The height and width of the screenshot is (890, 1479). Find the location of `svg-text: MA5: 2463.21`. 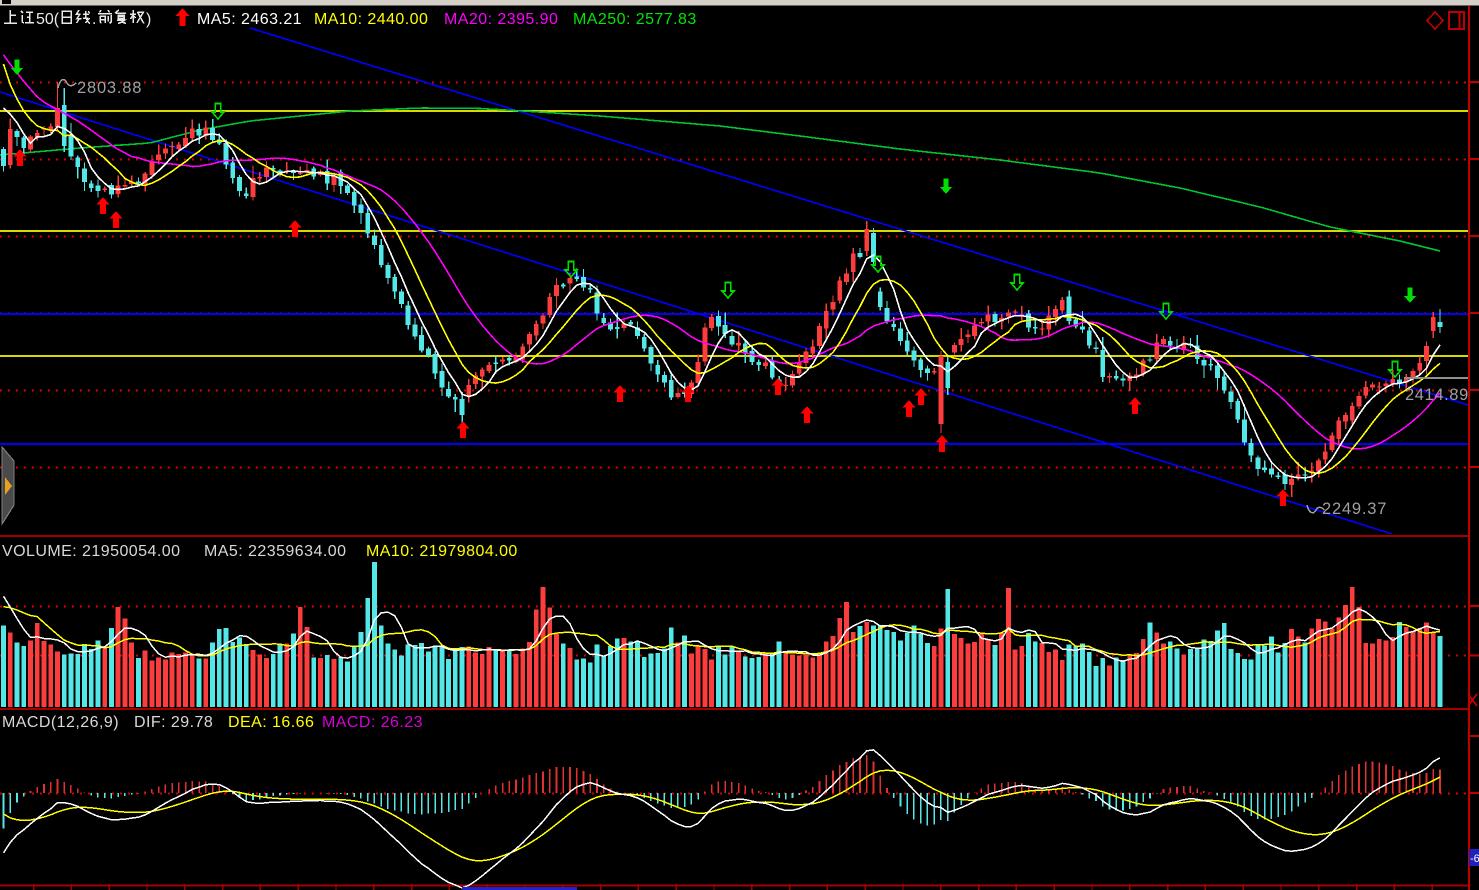

svg-text: MA5: 2463.21 is located at coordinates (249, 19).